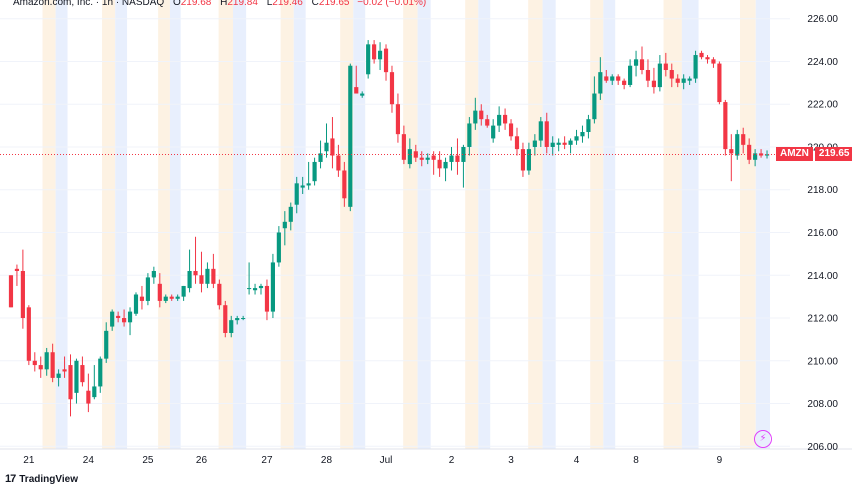 The height and width of the screenshot is (485, 852). I want to click on x-tick-label: 9, so click(720, 460).